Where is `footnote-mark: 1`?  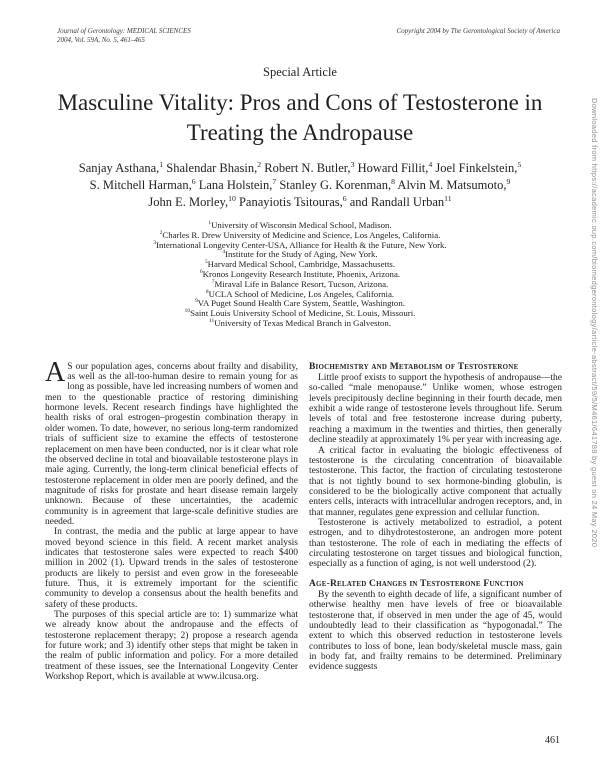 footnote-mark: 1 is located at coordinates (161, 164).